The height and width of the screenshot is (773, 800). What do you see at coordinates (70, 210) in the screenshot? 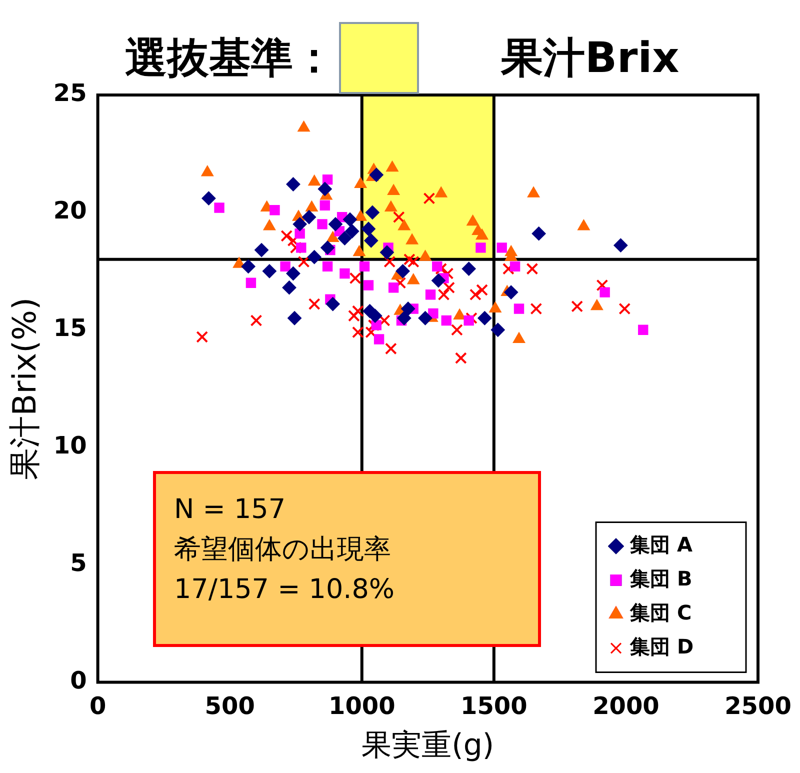
I see `y-tick-label: 20` at bounding box center [70, 210].